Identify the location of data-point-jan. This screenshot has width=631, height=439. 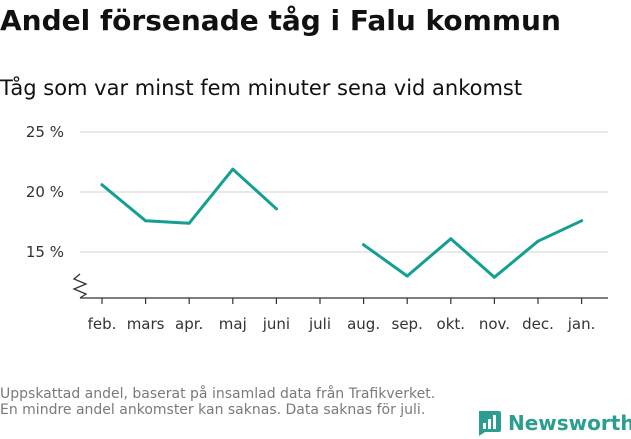
(582, 221).